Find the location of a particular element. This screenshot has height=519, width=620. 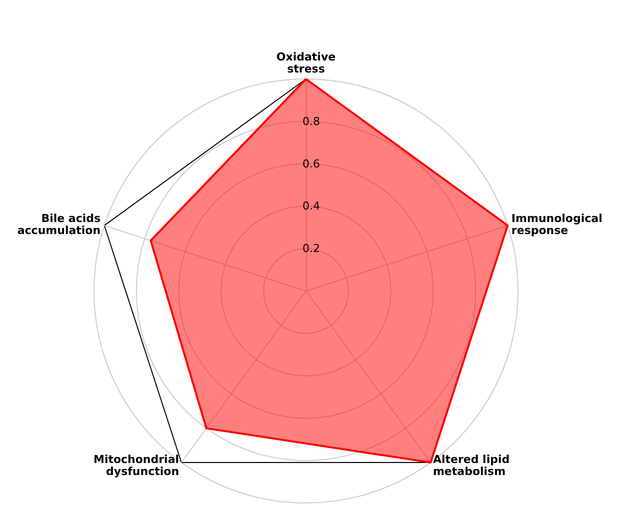

spoke-label: Altered lipid metabolism is located at coordinates (471, 465).